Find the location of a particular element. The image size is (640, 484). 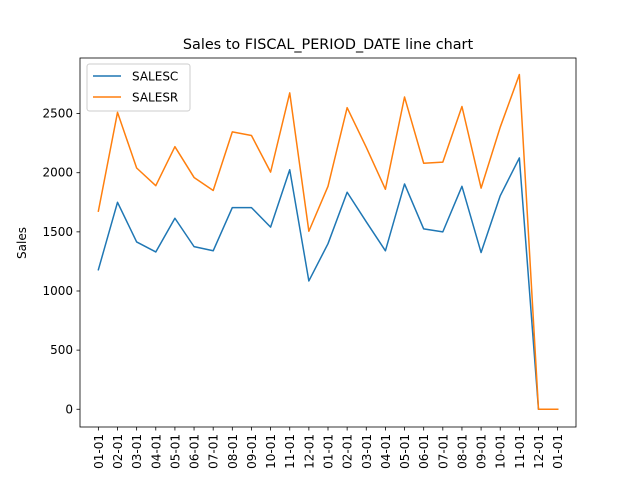

y-tick-label: 2500 is located at coordinates (57, 114).